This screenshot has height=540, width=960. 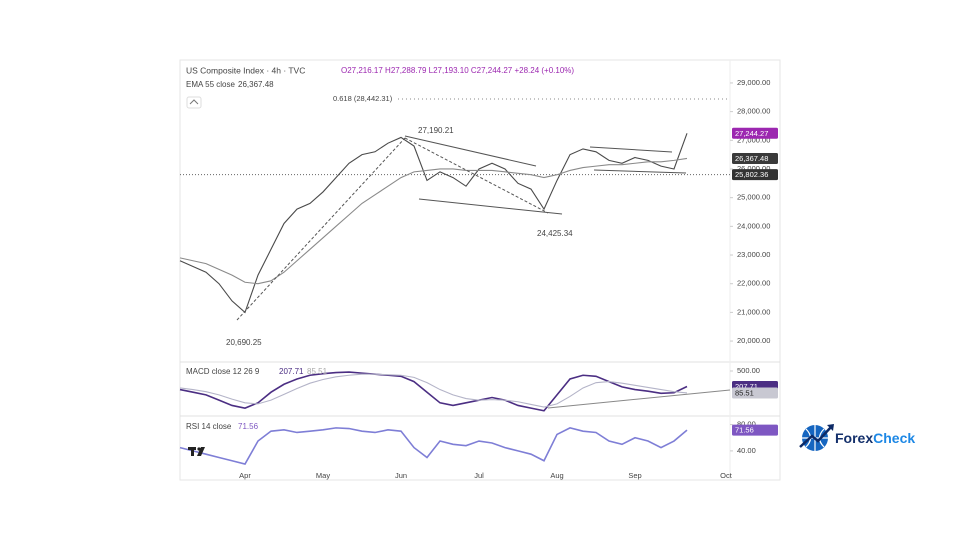 I want to click on y-tick-label: 24,000.00, so click(x=753, y=225).